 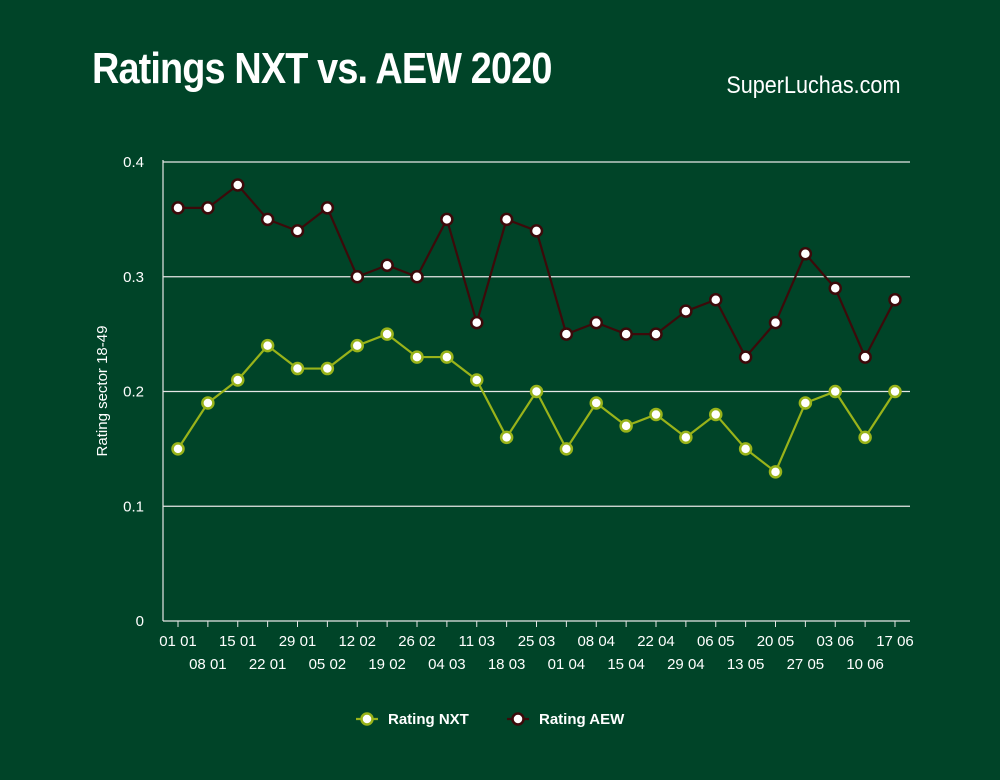 What do you see at coordinates (656, 641) in the screenshot?
I see `x-tick-label: 22 04` at bounding box center [656, 641].